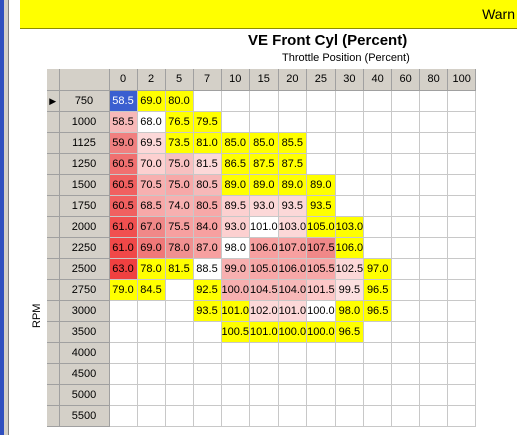 Image resolution: width=517 pixels, height=435 pixels. What do you see at coordinates (293, 248) in the screenshot?
I see `ve-cell: 107.0` at bounding box center [293, 248].